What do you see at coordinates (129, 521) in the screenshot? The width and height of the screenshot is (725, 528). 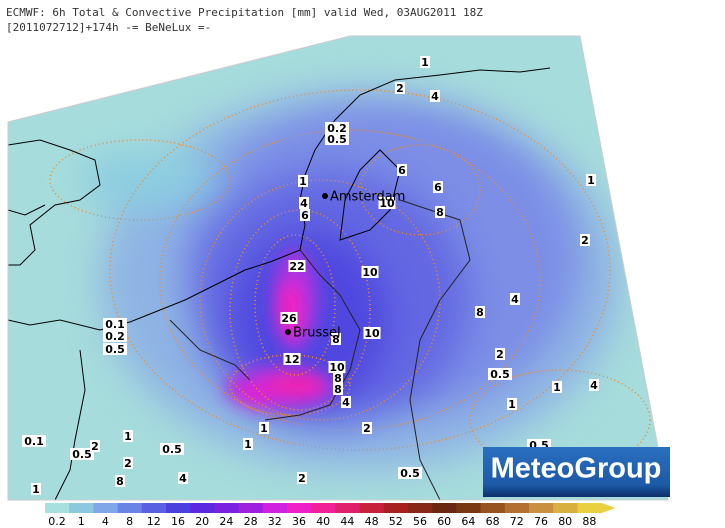 I see `colorbar-tick-label: 8` at bounding box center [129, 521].